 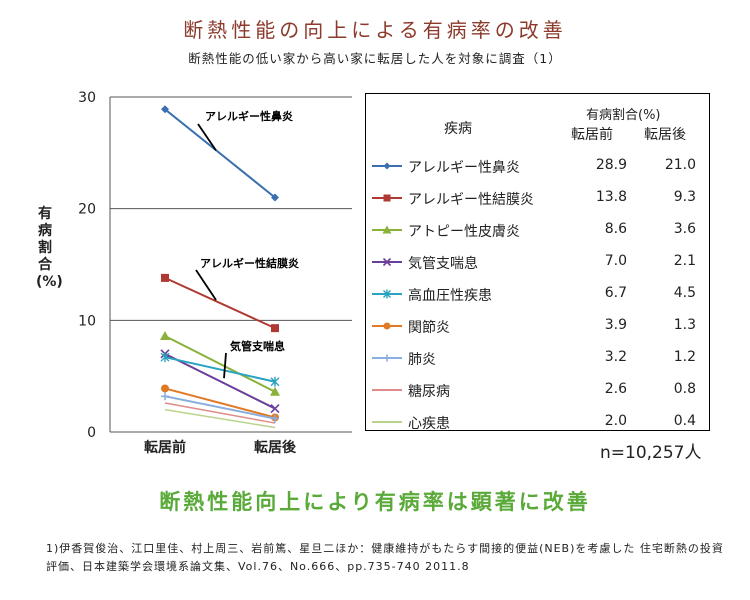 I want to click on table-value-after: 2.1, so click(x=684, y=261).